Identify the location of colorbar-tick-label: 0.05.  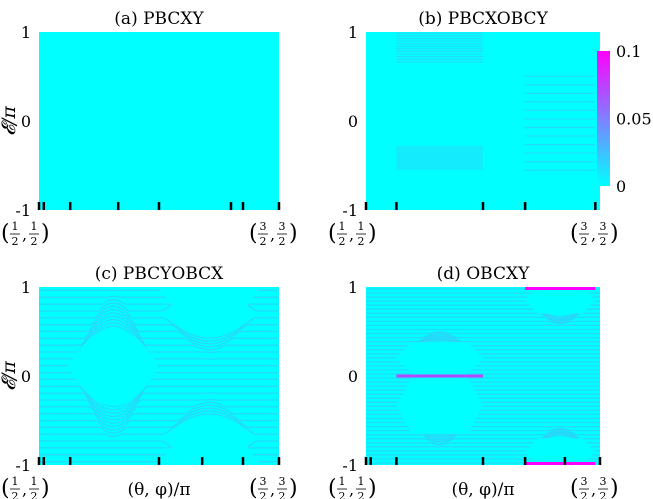
(634, 119).